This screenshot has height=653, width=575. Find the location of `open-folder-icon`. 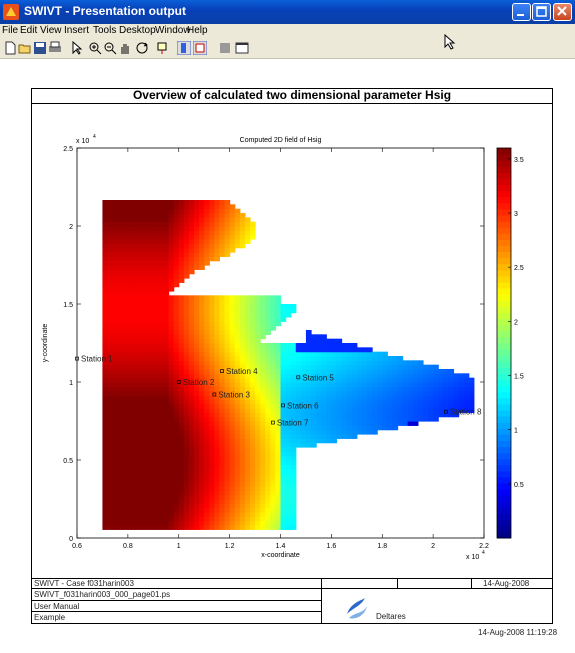

open-folder-icon is located at coordinates (25, 48).